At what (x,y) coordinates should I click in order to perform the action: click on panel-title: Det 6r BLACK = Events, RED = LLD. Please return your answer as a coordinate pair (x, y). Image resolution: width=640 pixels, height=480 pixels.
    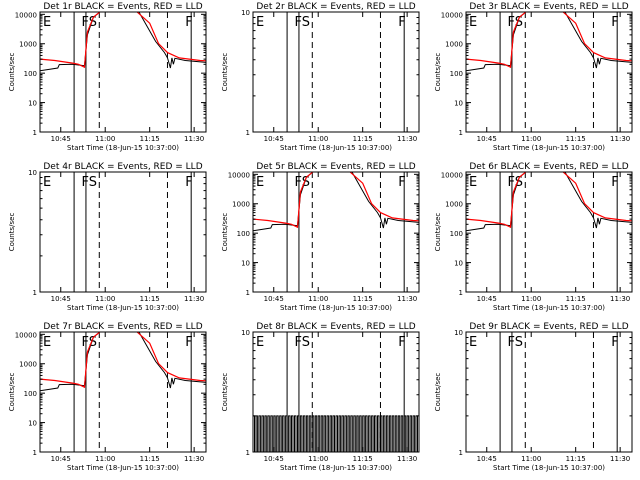
    Looking at the image, I should click on (548, 167).